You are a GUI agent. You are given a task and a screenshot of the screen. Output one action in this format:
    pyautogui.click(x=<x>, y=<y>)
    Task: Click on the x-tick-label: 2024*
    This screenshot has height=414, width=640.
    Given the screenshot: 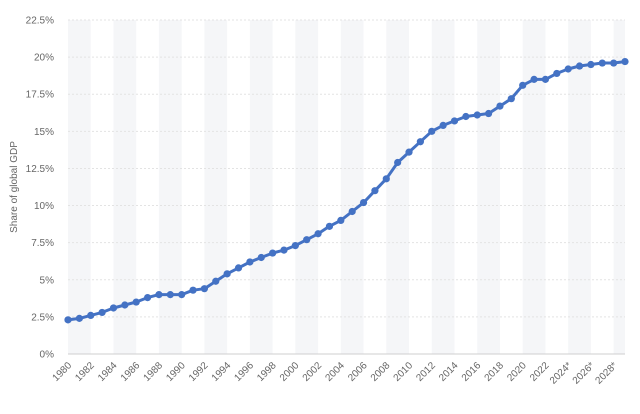 What is the action you would take?
    pyautogui.click(x=561, y=373)
    